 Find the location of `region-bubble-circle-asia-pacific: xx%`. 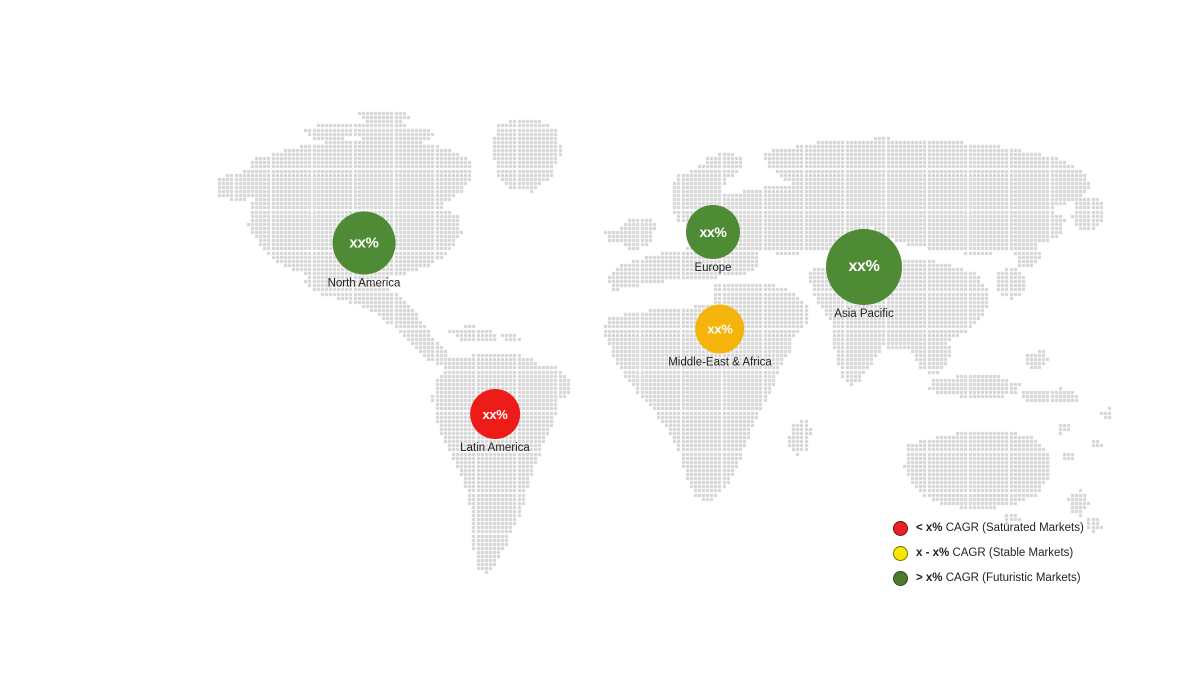

region-bubble-circle-asia-pacific: xx% is located at coordinates (864, 267).